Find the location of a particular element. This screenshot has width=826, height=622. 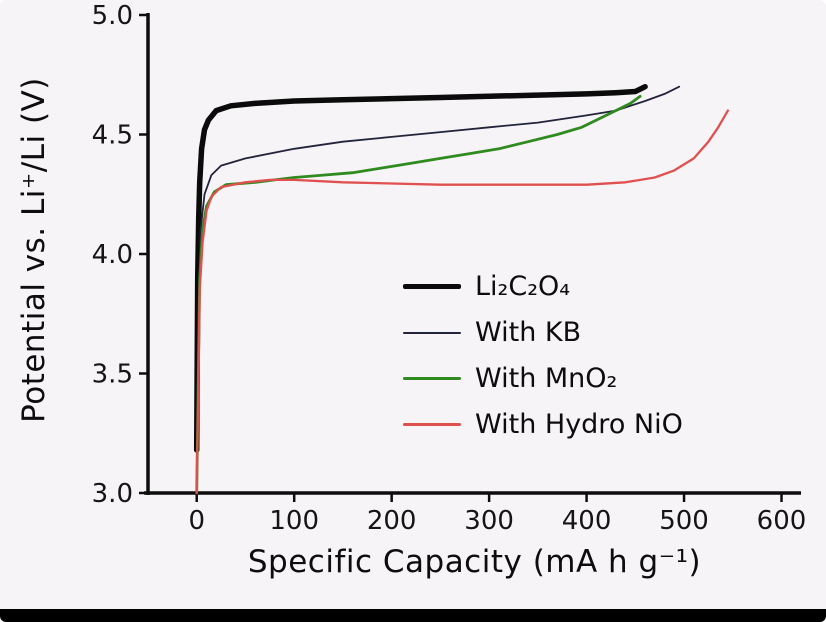

legend-label: With KB is located at coordinates (528, 332).